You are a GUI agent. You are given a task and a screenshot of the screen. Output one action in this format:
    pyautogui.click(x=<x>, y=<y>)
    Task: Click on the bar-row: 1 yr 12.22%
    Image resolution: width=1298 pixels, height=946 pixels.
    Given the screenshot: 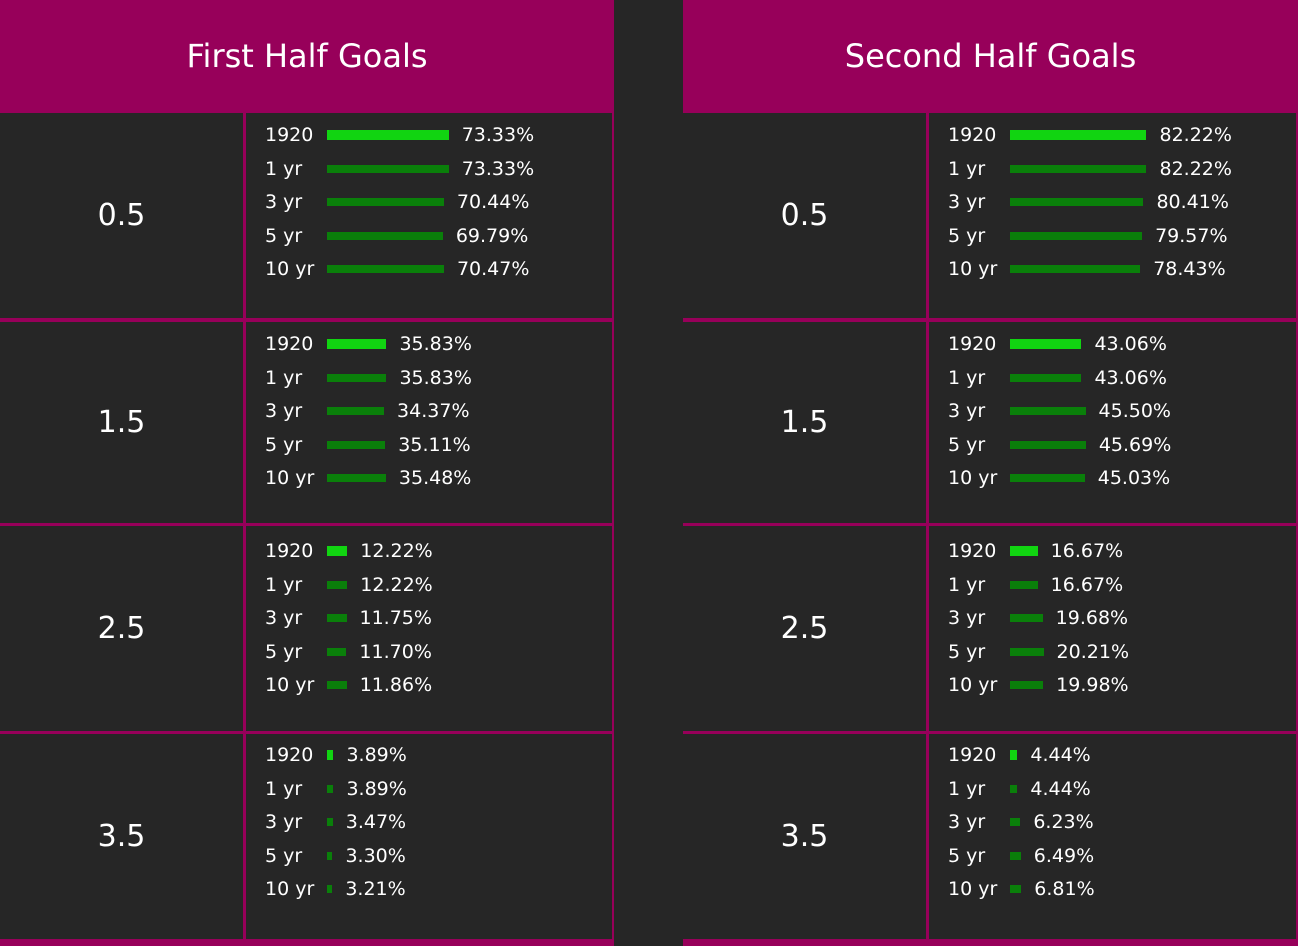 What is the action you would take?
    pyautogui.click(x=349, y=585)
    